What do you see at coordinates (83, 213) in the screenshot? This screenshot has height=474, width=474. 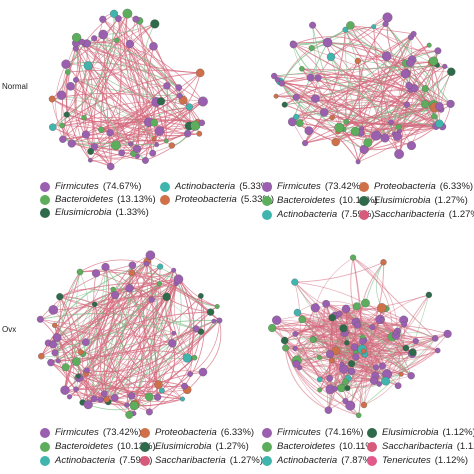 I see `legend-phylum-name: Elusimicrobia` at bounding box center [83, 213].